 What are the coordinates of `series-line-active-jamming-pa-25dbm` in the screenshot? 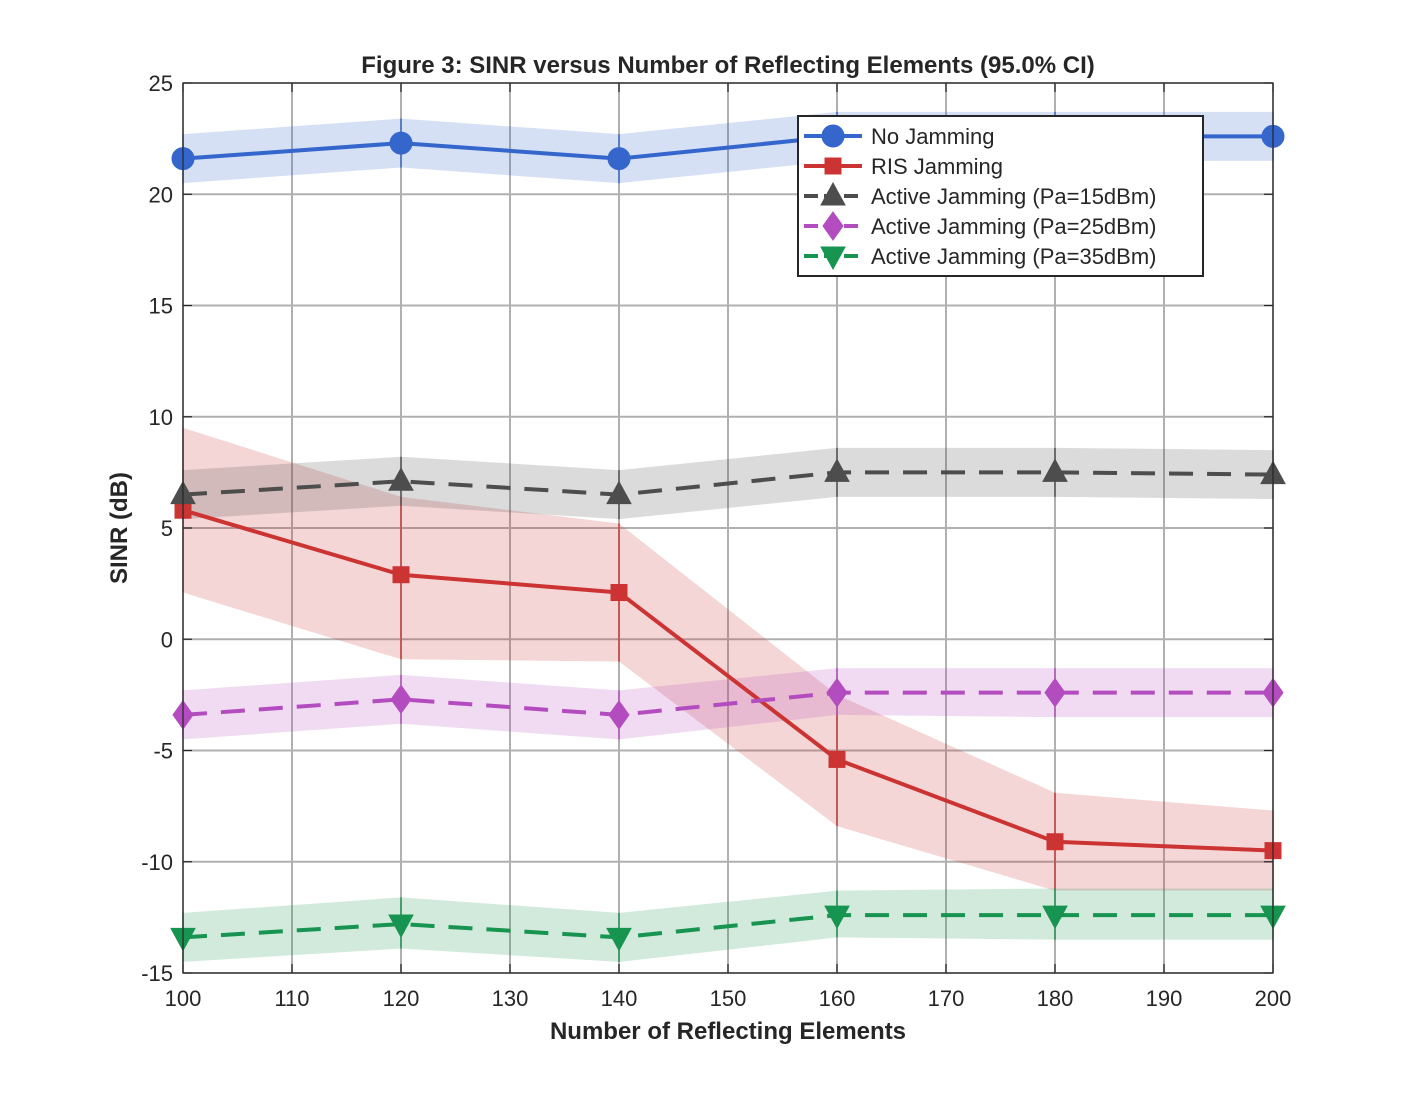 It's located at (727, 703).